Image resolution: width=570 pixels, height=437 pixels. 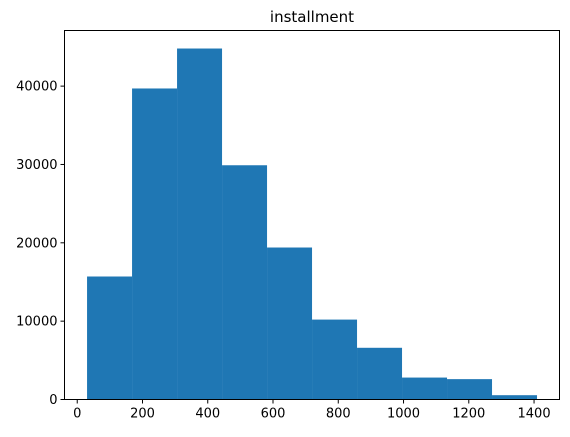 What do you see at coordinates (36, 87) in the screenshot?
I see `y-tick-label-4: 40000` at bounding box center [36, 87].